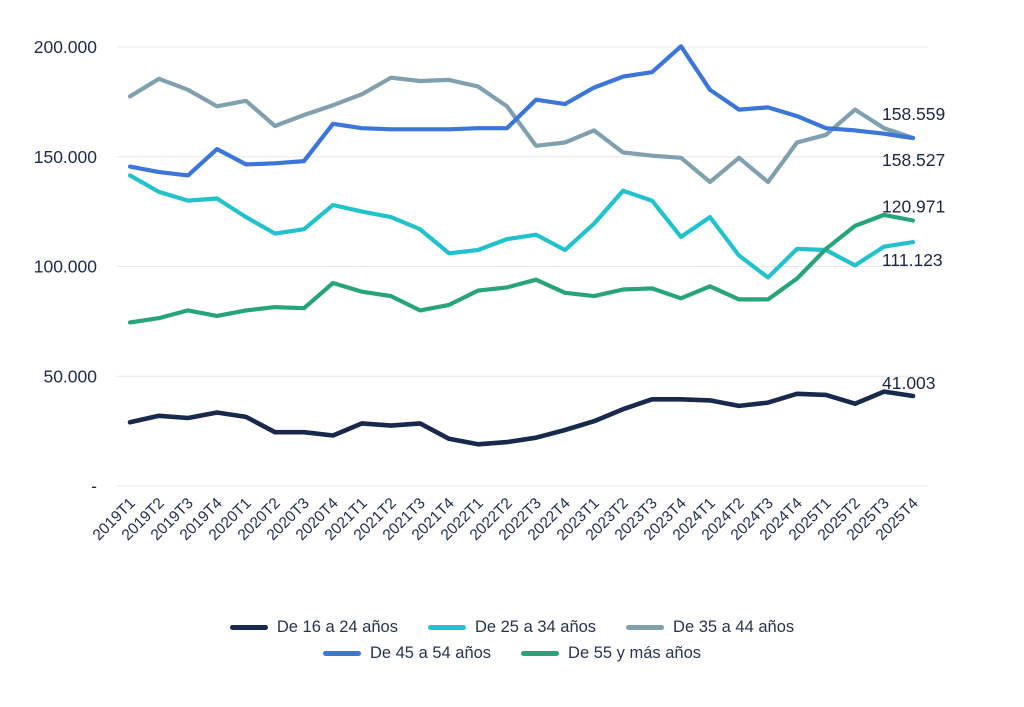  What do you see at coordinates (66, 47) in the screenshot?
I see `y-axis-tick-label: 200.000` at bounding box center [66, 47].